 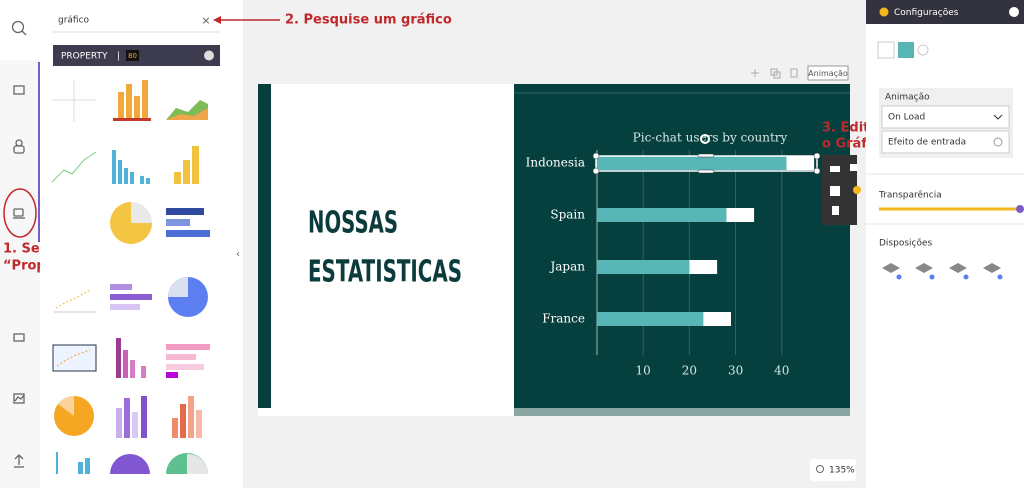 I want to click on chart-thumbnails, so click(x=130, y=277).